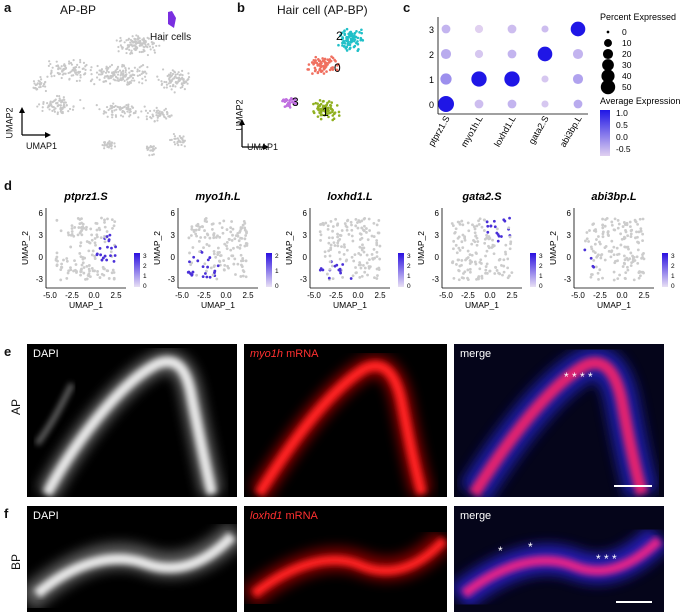 This screenshot has height=614, width=683. Describe the element at coordinates (50, 295) in the screenshot. I see `feature-xtick: -5.0` at that location.